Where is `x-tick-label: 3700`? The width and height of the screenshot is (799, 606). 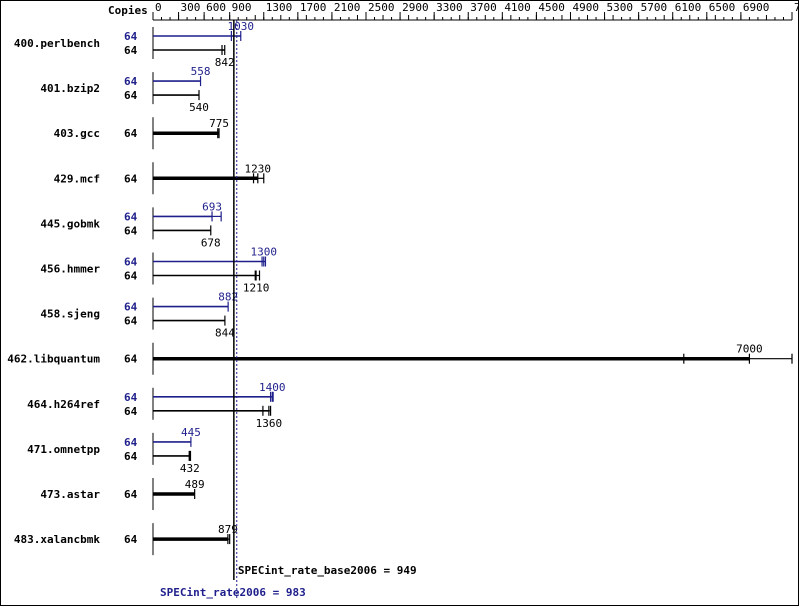 x-tick-label: 3700 is located at coordinates (483, 7).